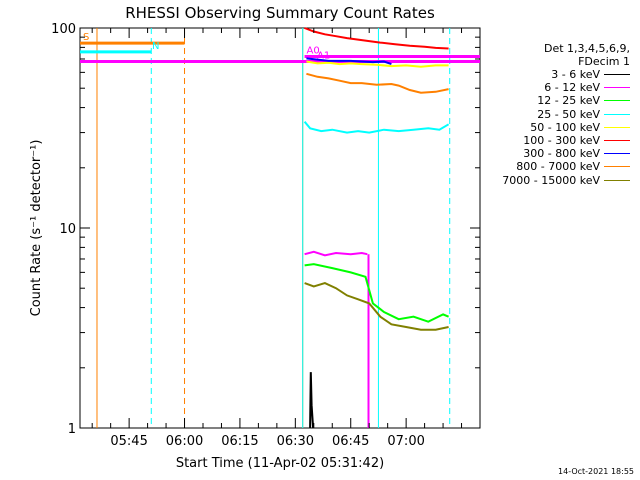  I want to click on x-axis-label: Start Time (11-Apr-02 05:31:42), so click(280, 463).